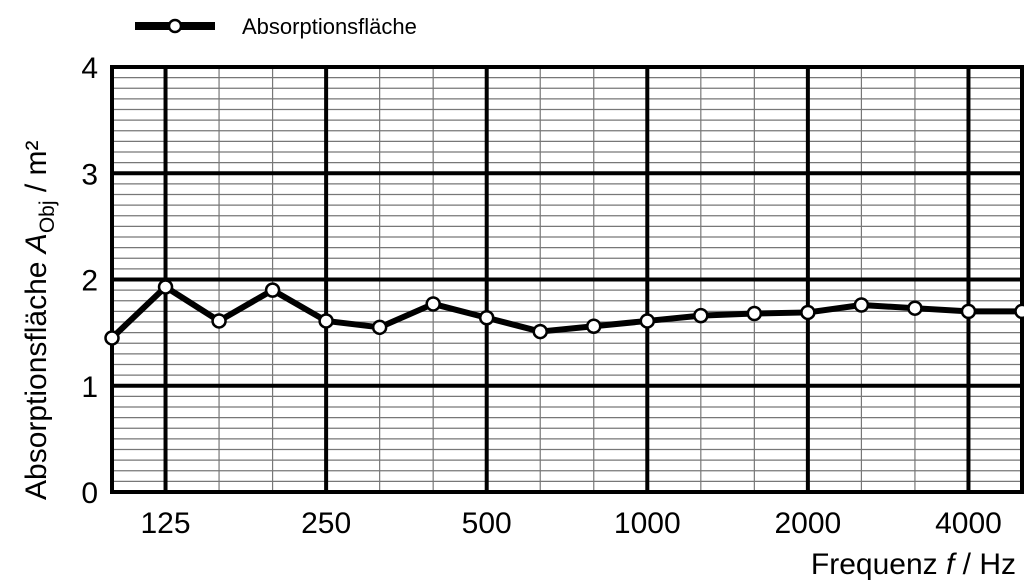 The height and width of the screenshot is (581, 1024). What do you see at coordinates (487, 523) in the screenshot?
I see `x-tick-label: 500` at bounding box center [487, 523].